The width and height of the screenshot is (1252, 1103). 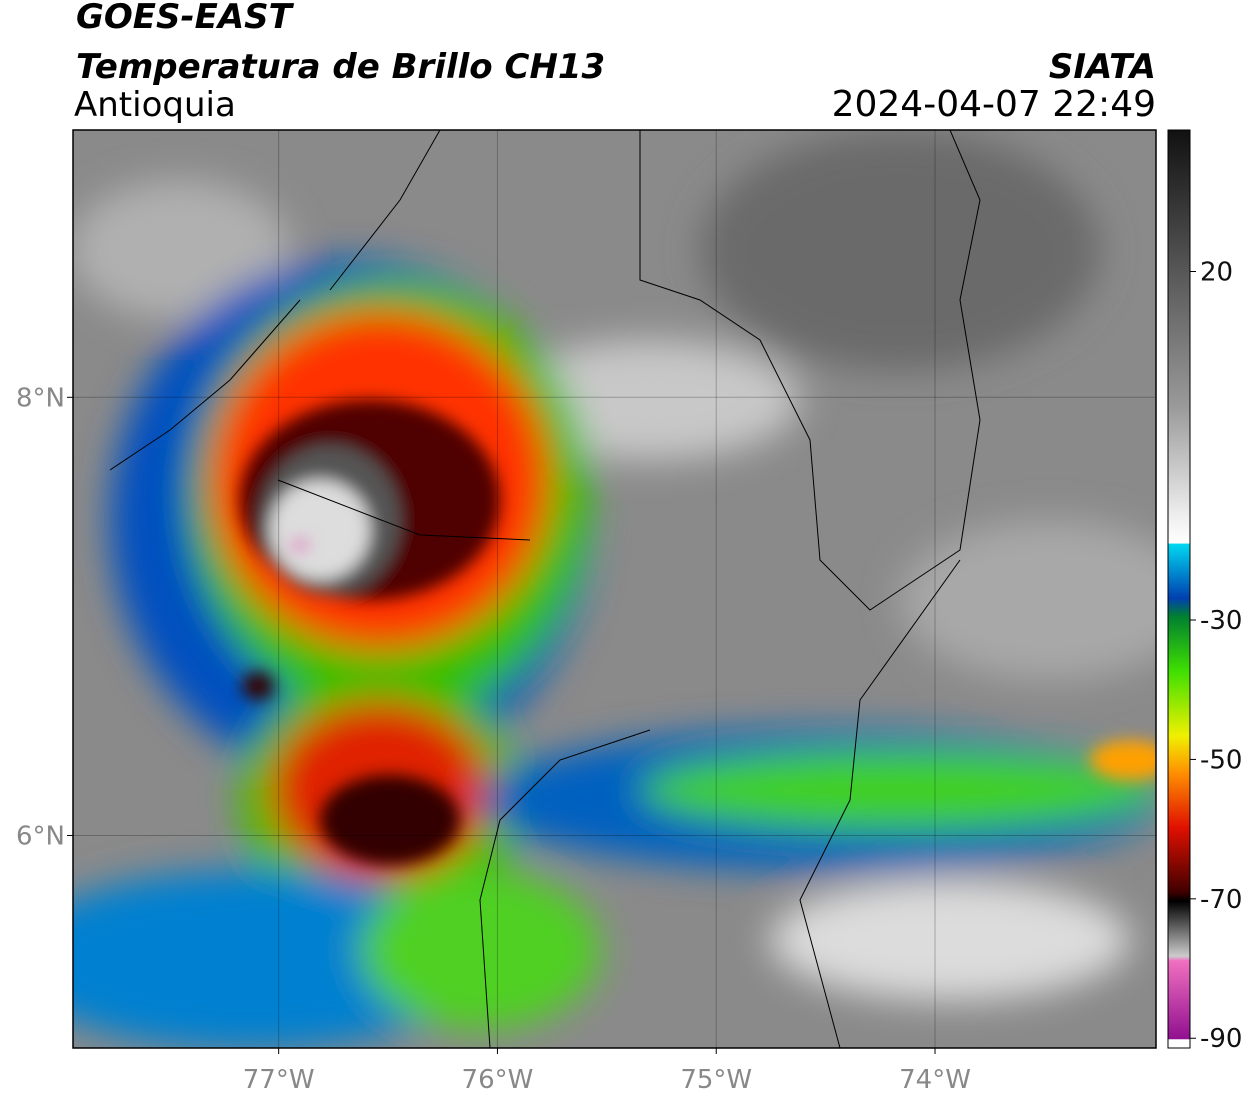 I want to click on source-label: SIATA, so click(x=1102, y=67).